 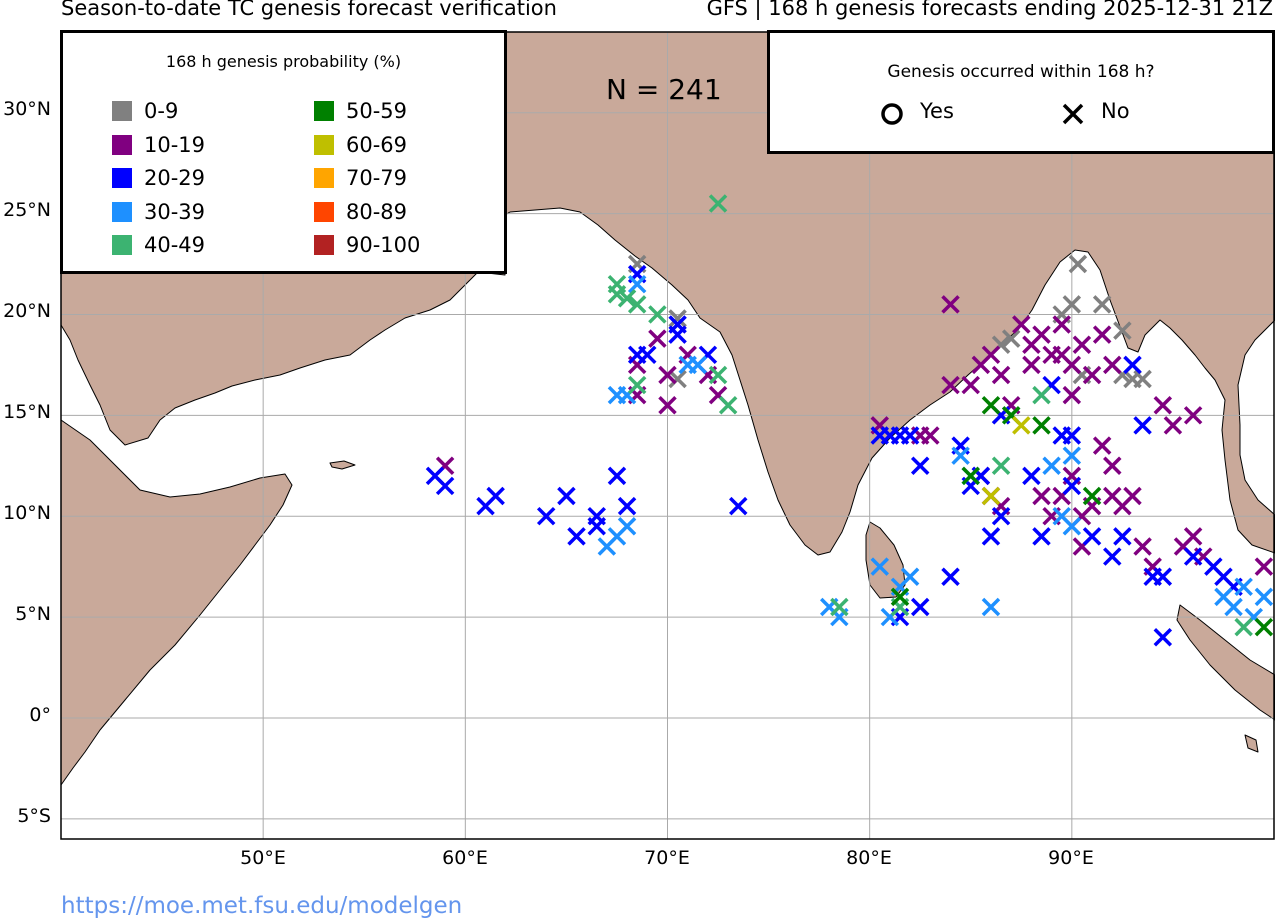 I want to click on legend-label: 90-100, so click(x=383, y=245).